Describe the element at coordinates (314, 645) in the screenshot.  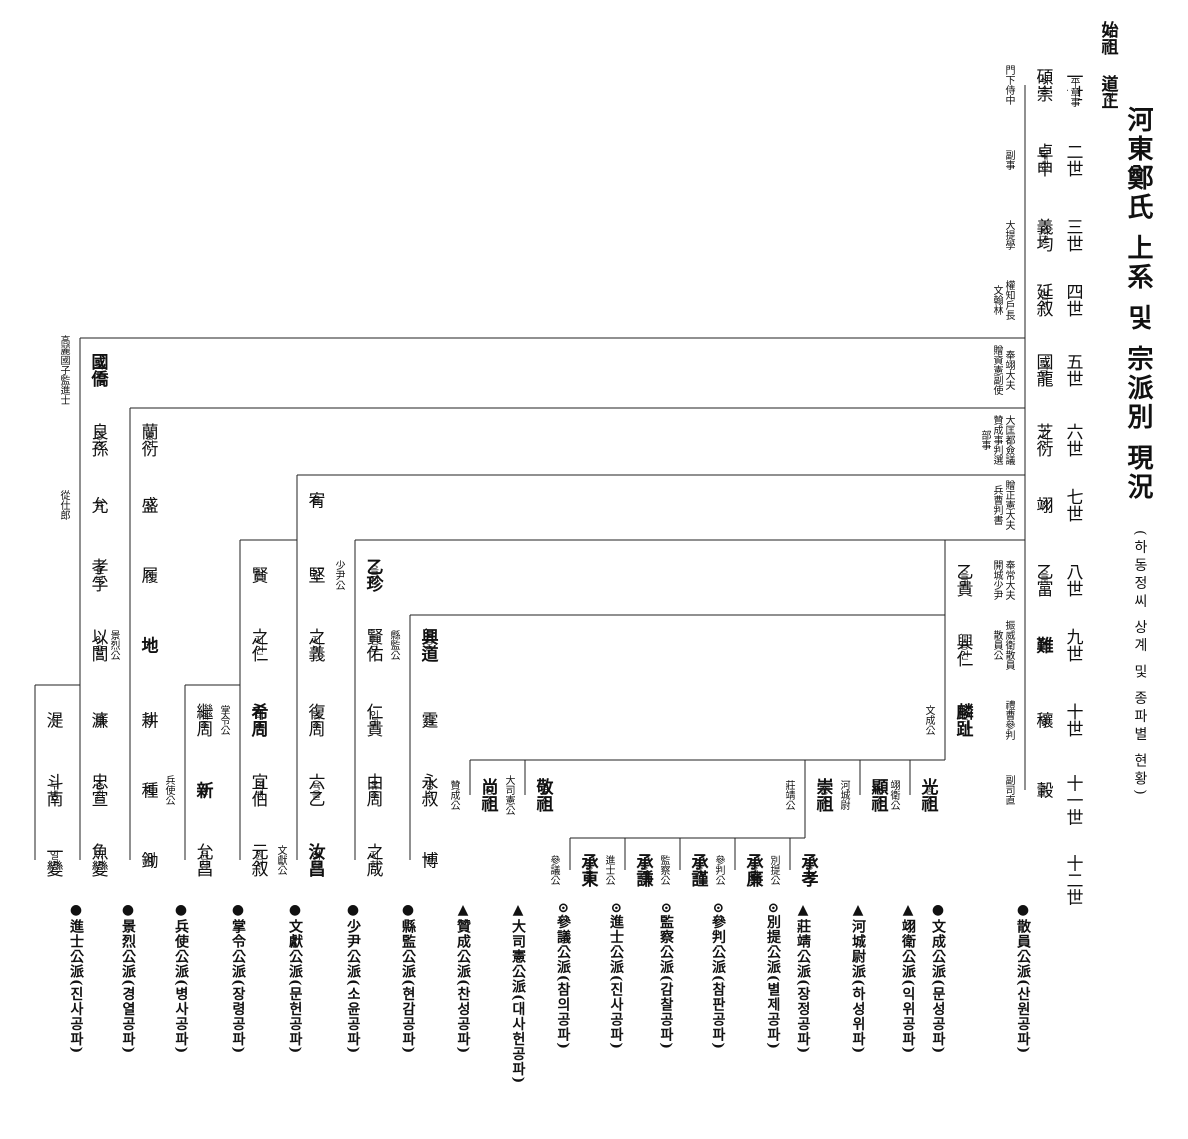
I see `name-reading: 지의` at that location.